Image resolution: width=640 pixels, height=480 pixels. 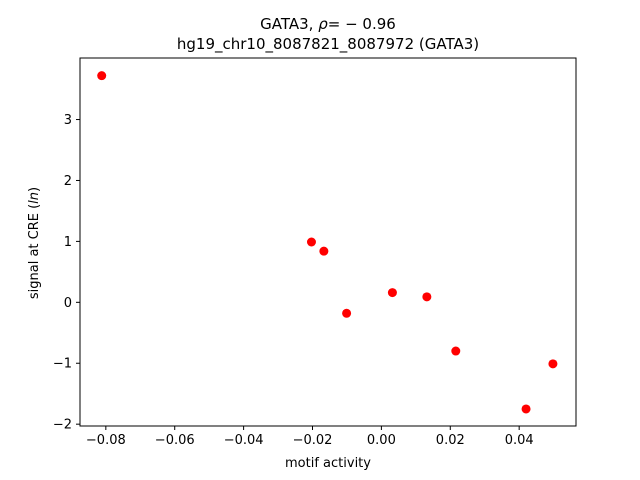 What do you see at coordinates (106, 440) in the screenshot?
I see `x-tick-label: −0.08` at bounding box center [106, 440].